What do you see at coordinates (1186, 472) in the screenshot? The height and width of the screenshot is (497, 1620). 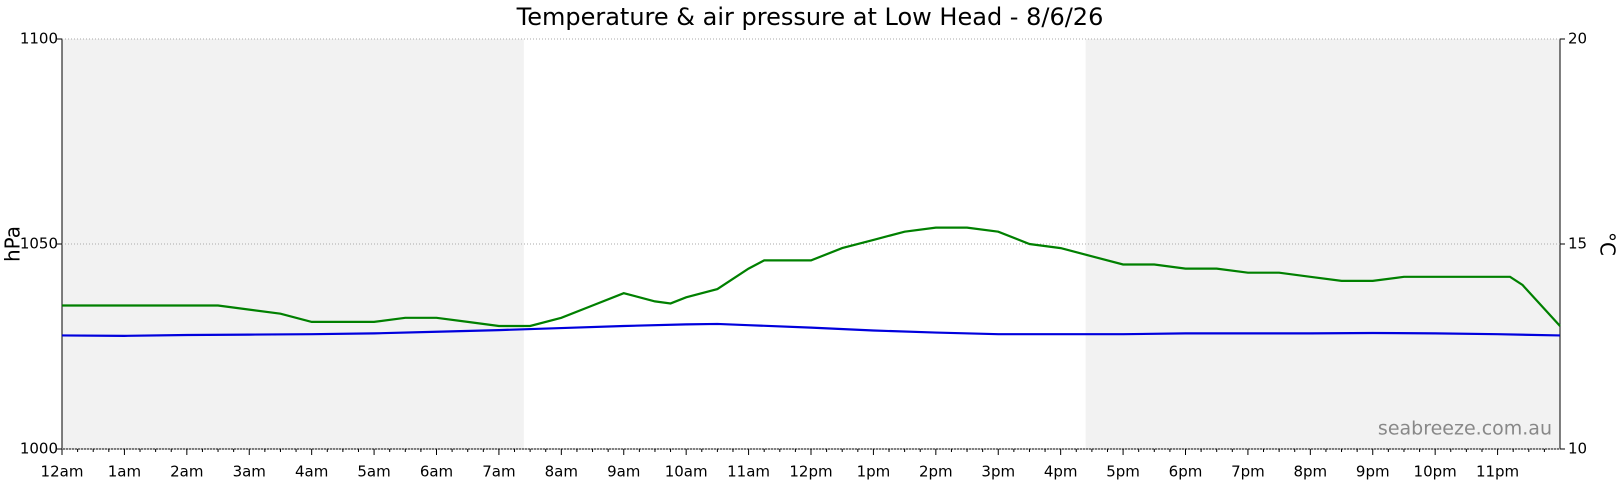 I see `x-tick-label: 6pm` at bounding box center [1186, 472].